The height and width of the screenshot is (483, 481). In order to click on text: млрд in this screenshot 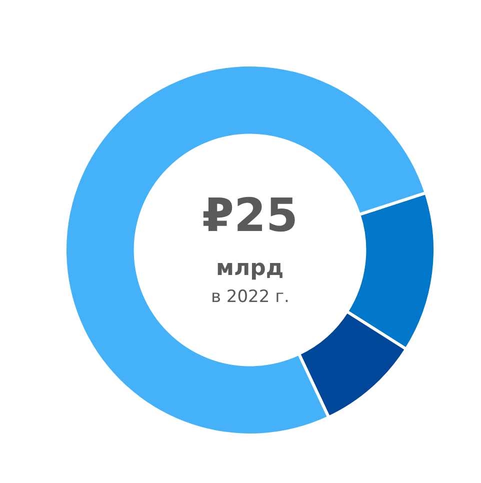, I will do `click(250, 268)`.